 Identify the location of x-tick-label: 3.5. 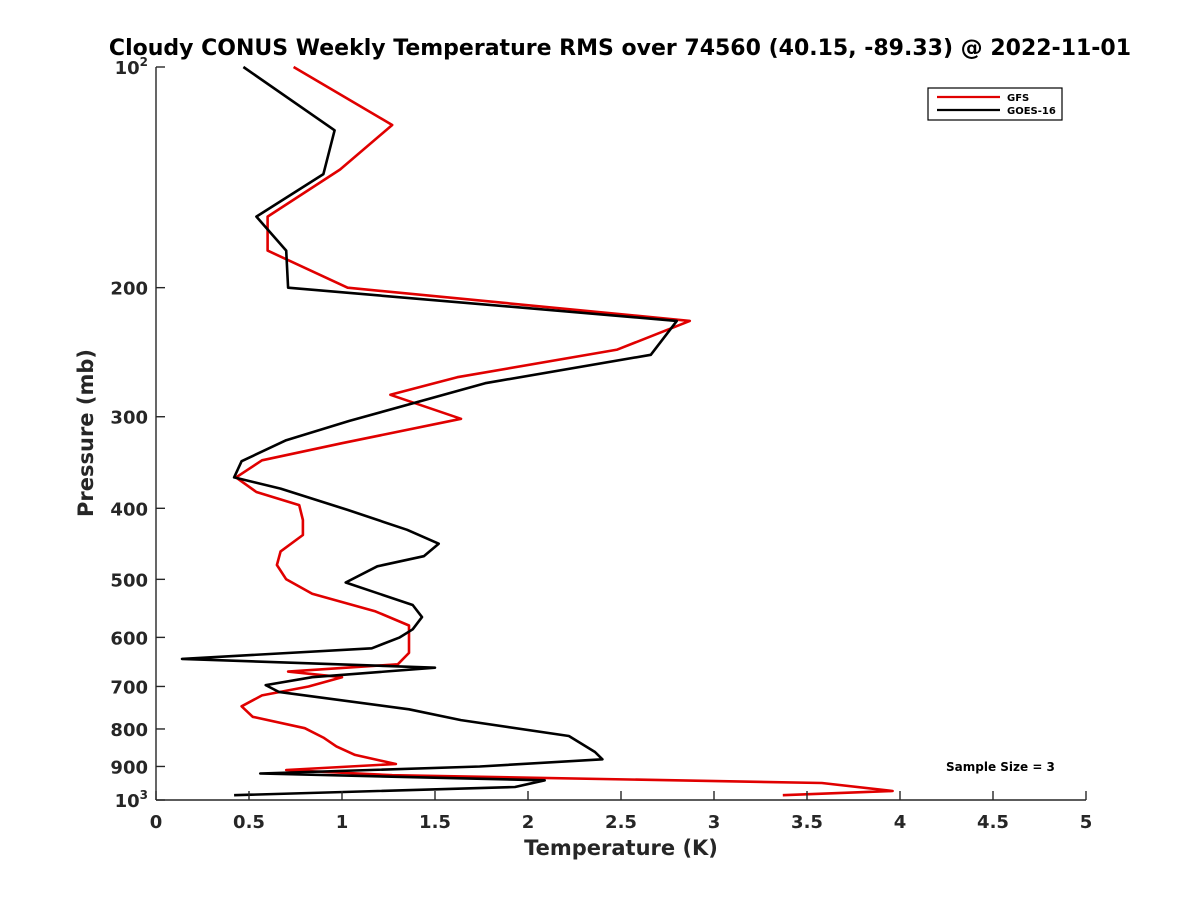
(807, 822).